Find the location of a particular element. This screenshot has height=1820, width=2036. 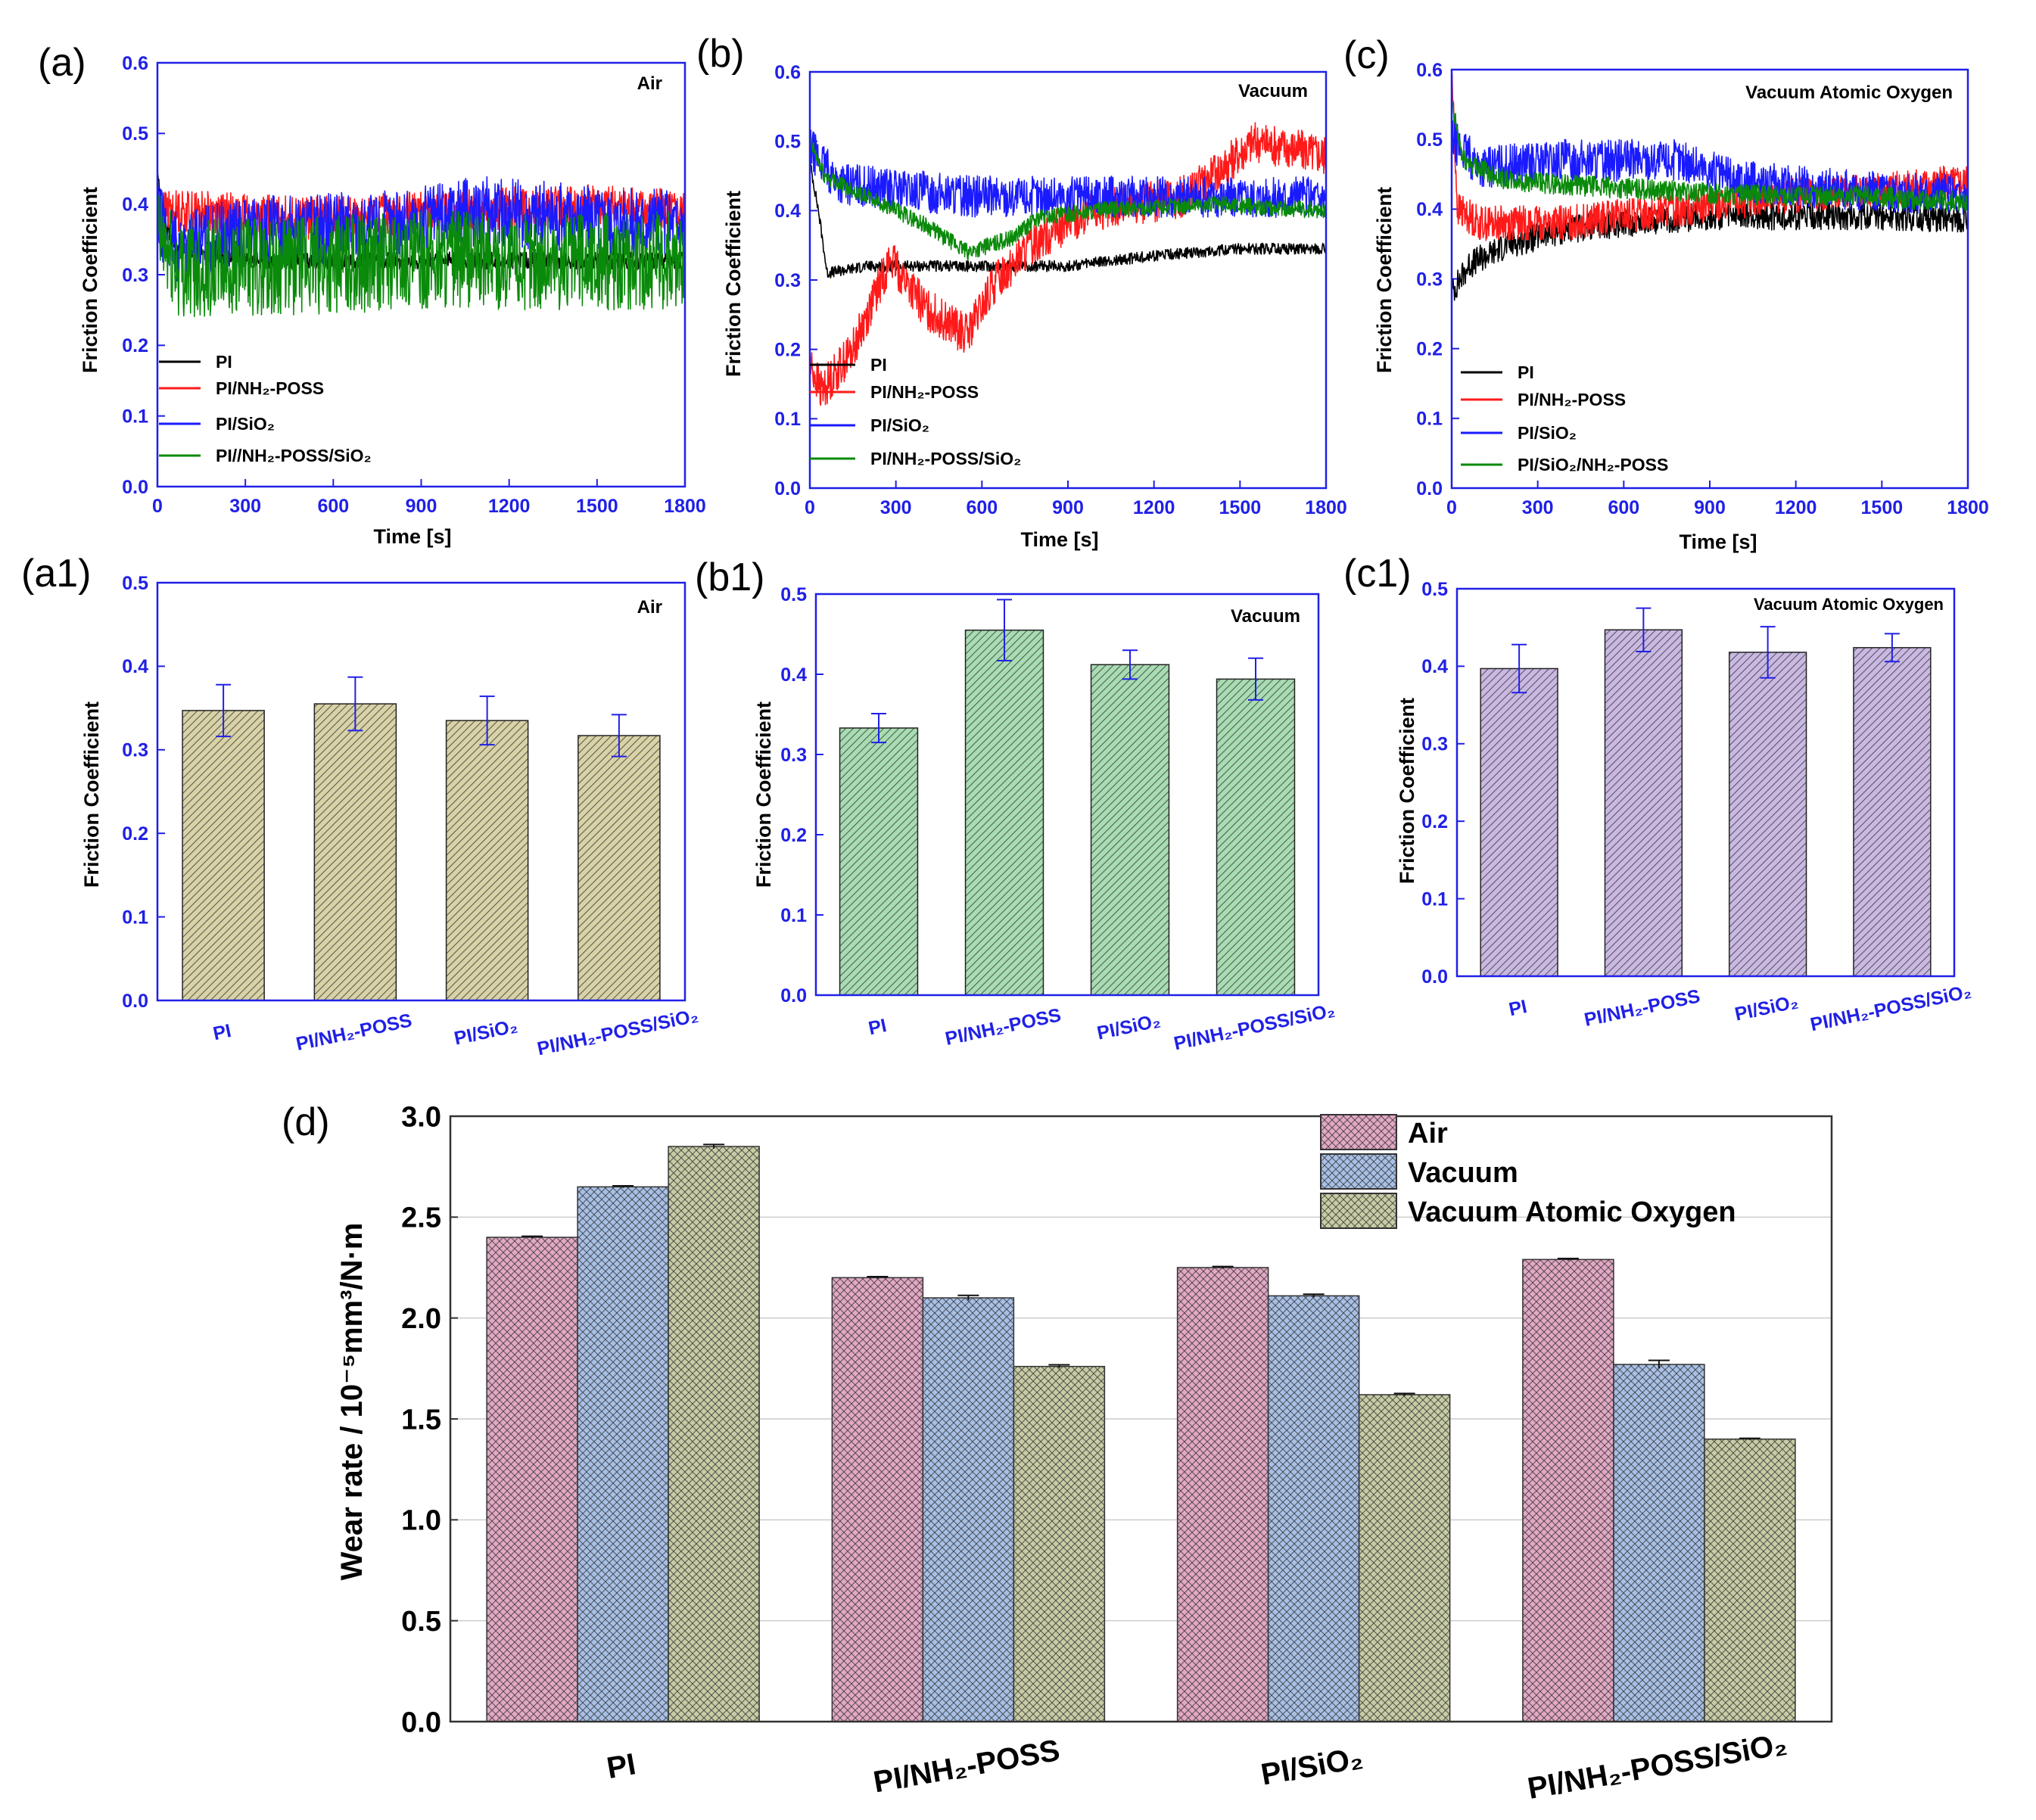

ytick-label-b: 0.4 is located at coordinates (787, 211).